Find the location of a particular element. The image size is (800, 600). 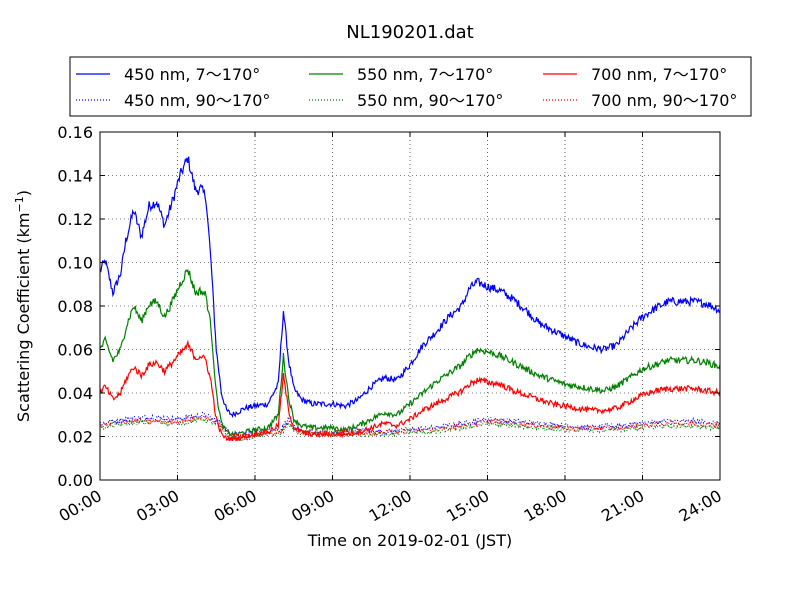

y-tick-label: 0.14 is located at coordinates (75, 176).